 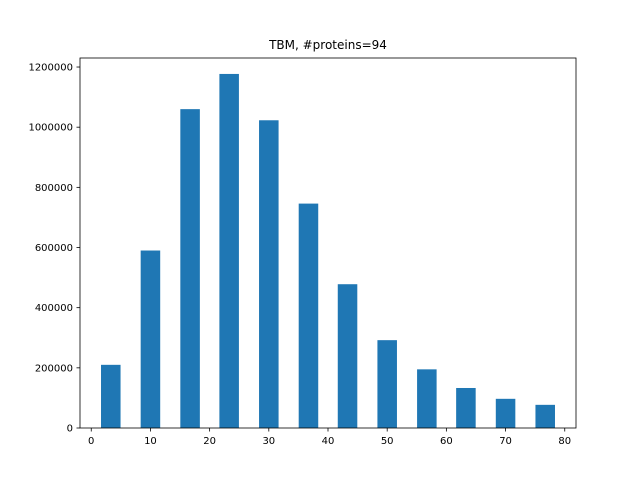 I want to click on x-tick-label: 10, so click(x=150, y=441).